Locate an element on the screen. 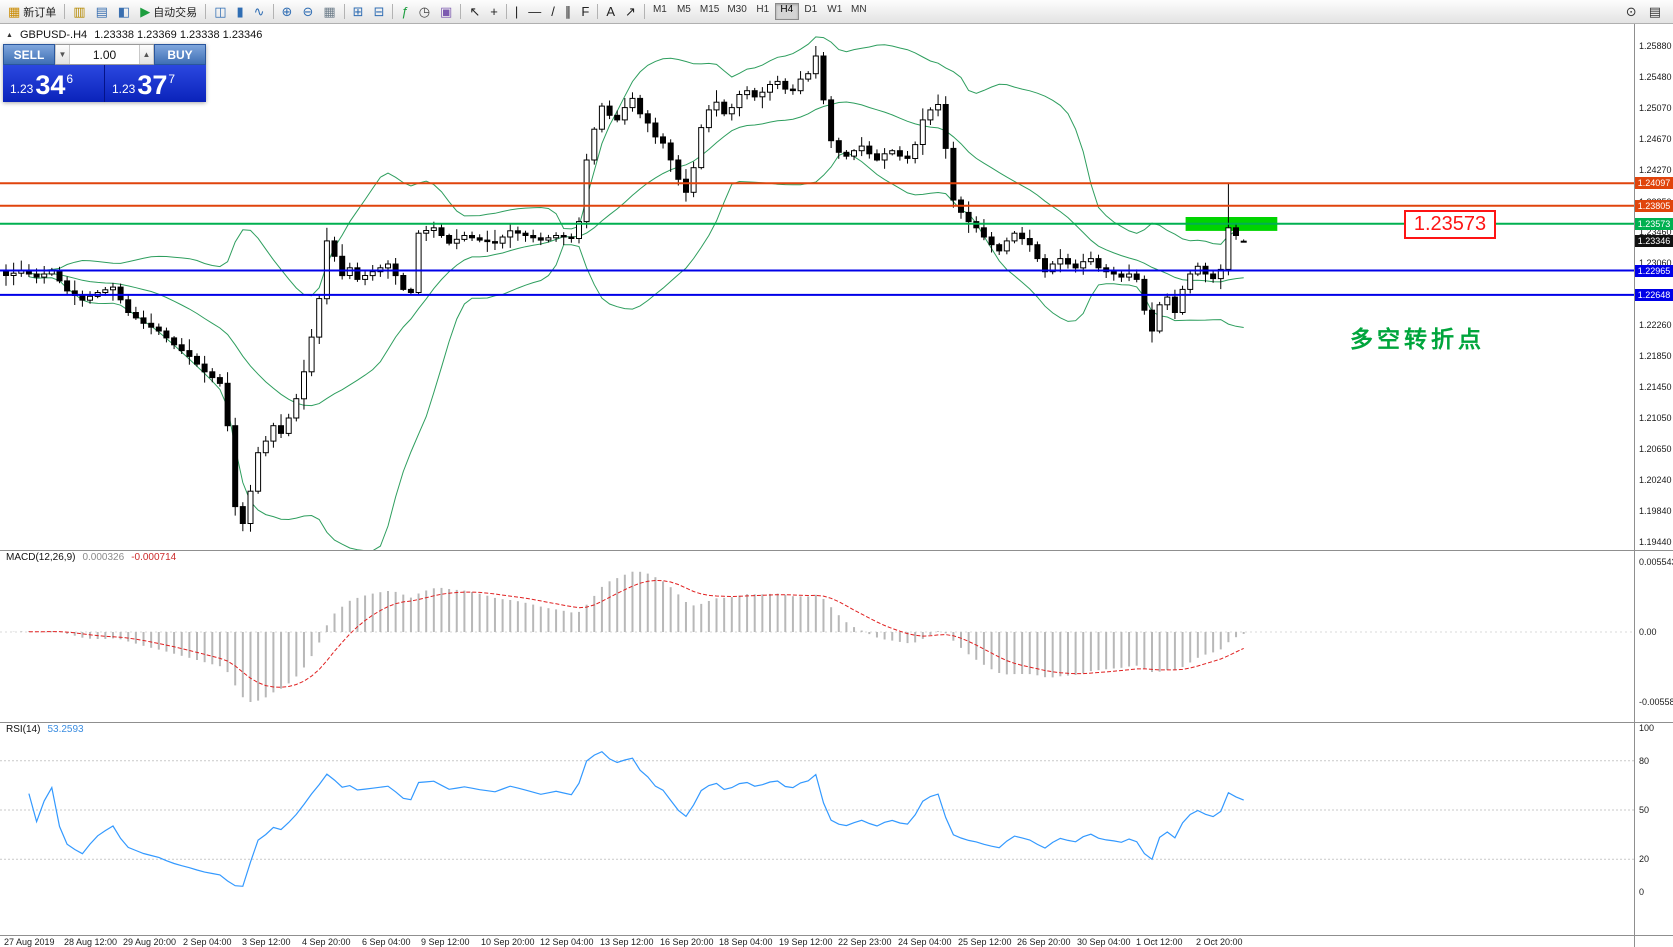 This screenshot has width=1673, height=947. timeframe-h4: H4 is located at coordinates (786, 11).